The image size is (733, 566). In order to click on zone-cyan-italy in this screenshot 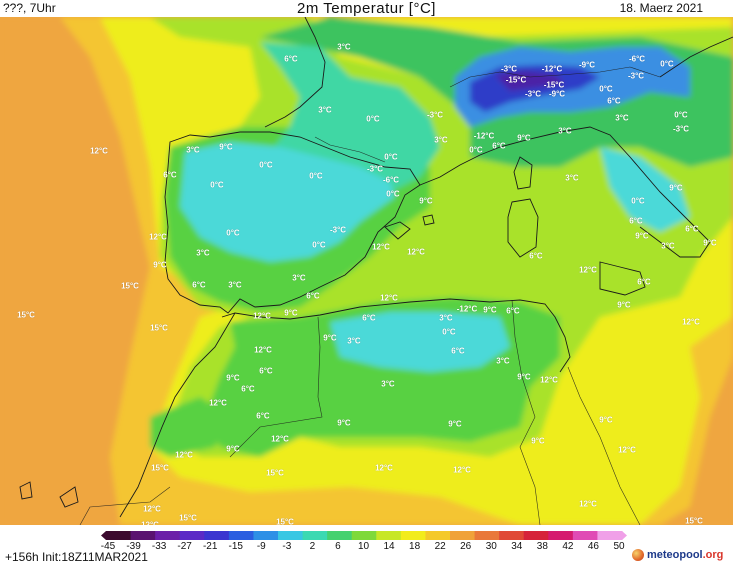, I will do `click(645, 189)`.